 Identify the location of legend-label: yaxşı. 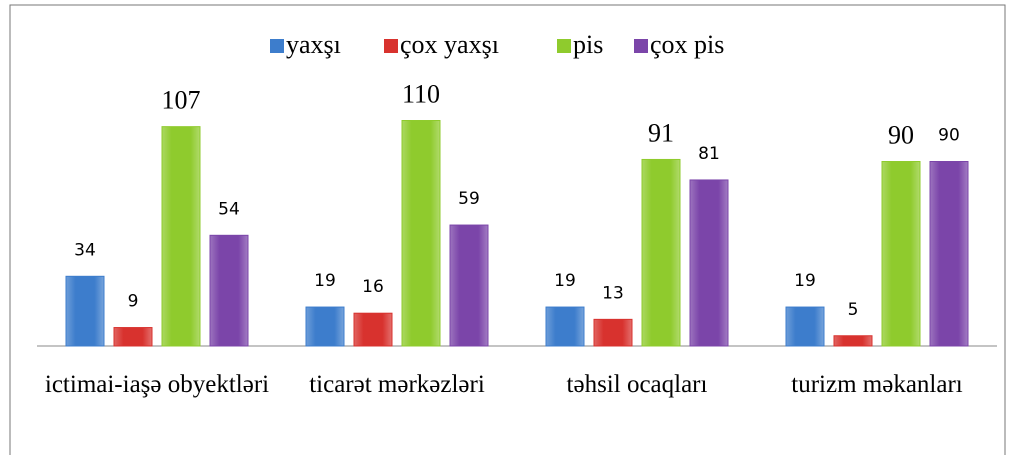
(313, 44).